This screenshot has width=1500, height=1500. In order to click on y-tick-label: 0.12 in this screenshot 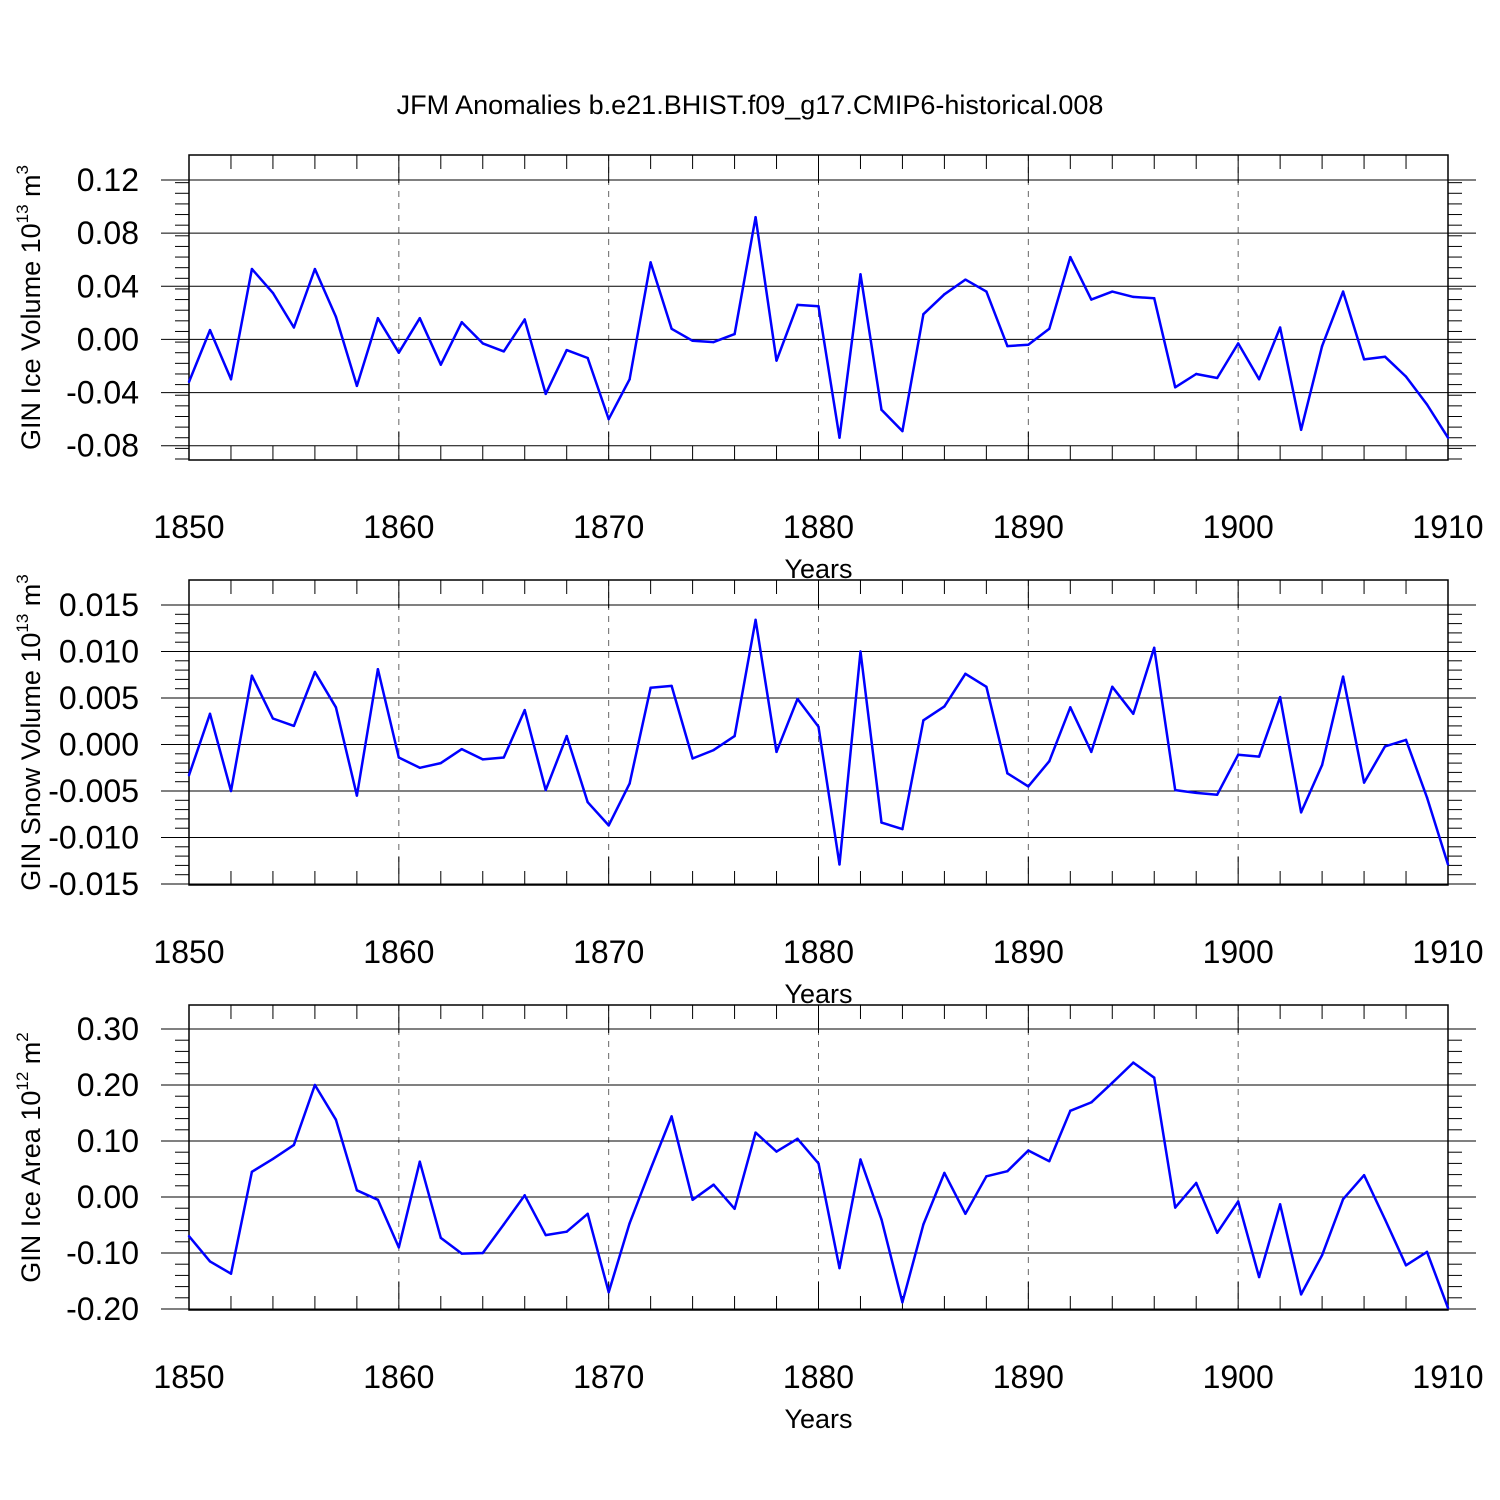, I will do `click(108, 180)`.